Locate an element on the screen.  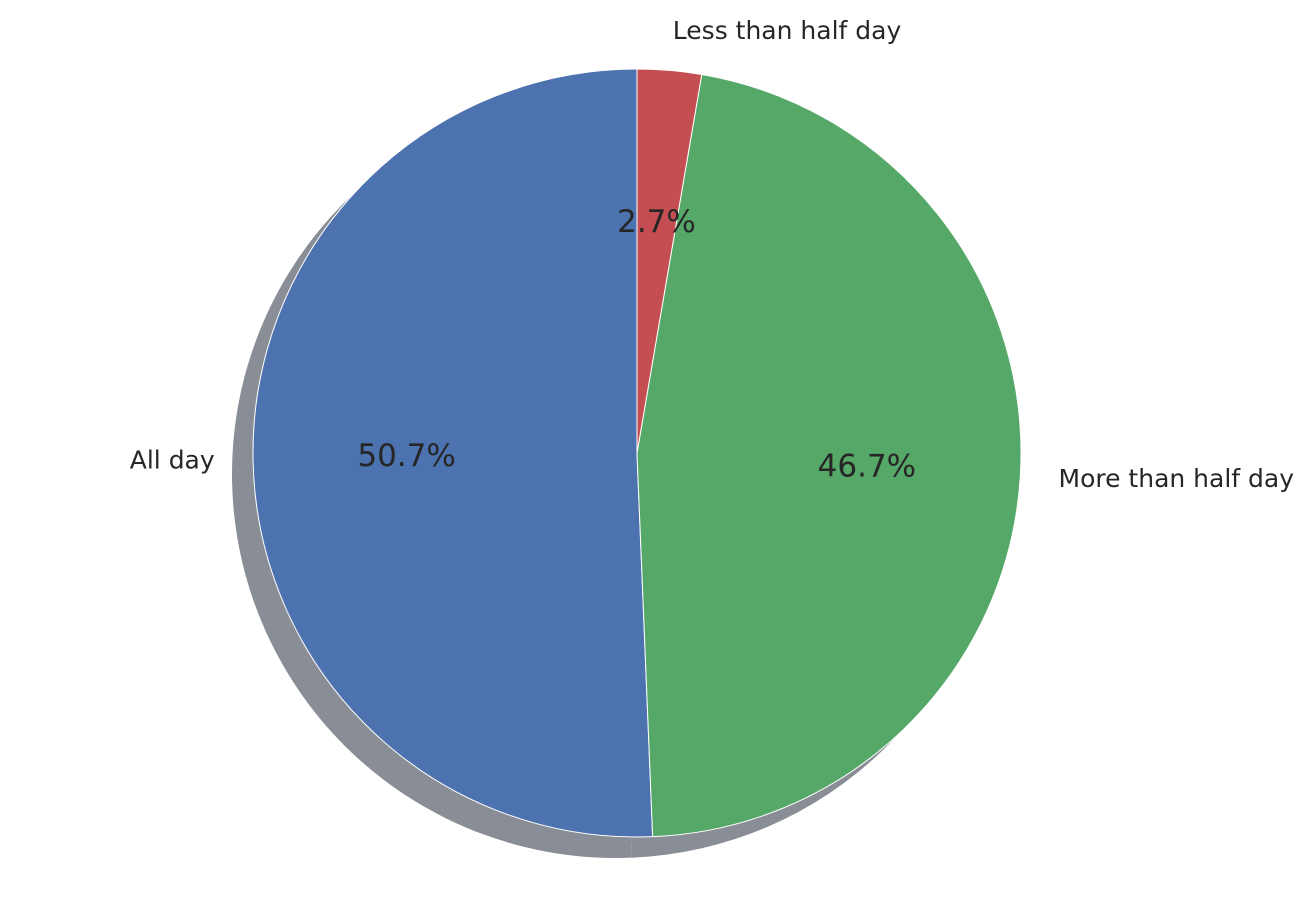
pct-label-more-than-half-day: 46.7% is located at coordinates (867, 466).